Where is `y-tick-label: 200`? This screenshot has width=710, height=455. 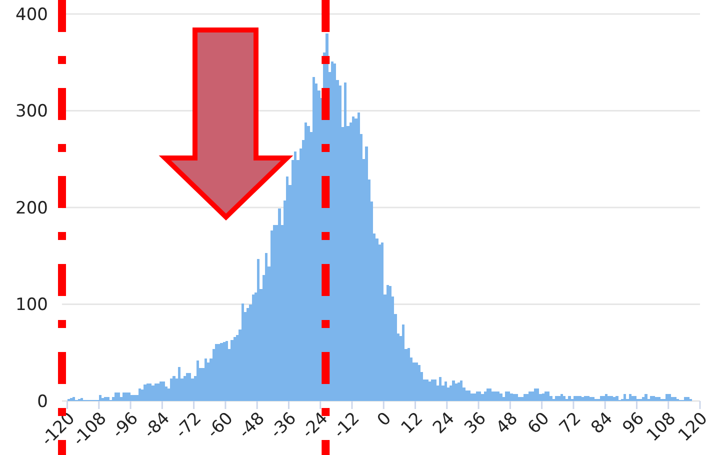
y-tick-label: 200 is located at coordinates (32, 208).